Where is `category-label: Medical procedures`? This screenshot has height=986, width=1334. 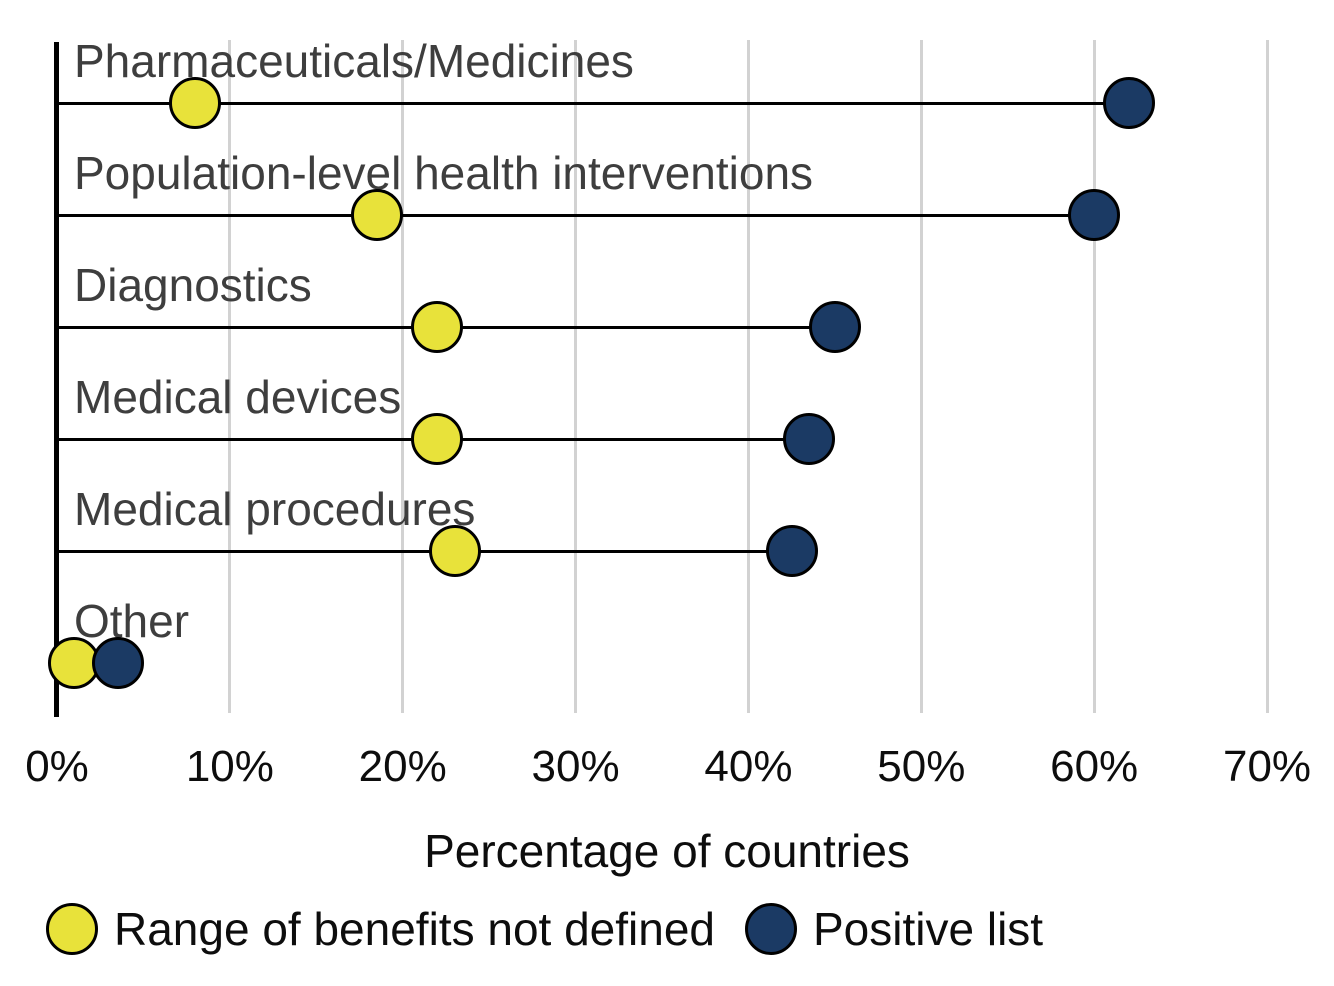 category-label: Medical procedures is located at coordinates (275, 509).